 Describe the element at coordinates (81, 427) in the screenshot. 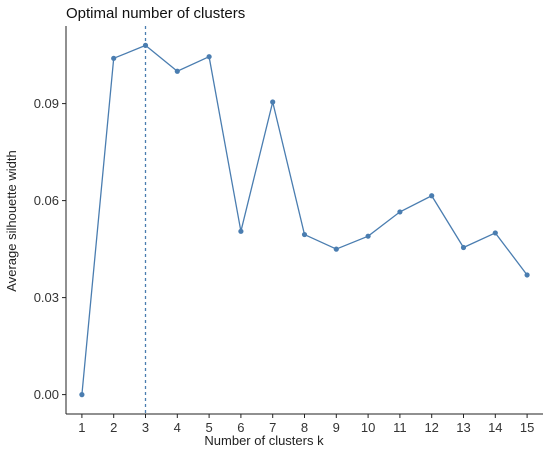

I see `x-tick-label: 1` at that location.